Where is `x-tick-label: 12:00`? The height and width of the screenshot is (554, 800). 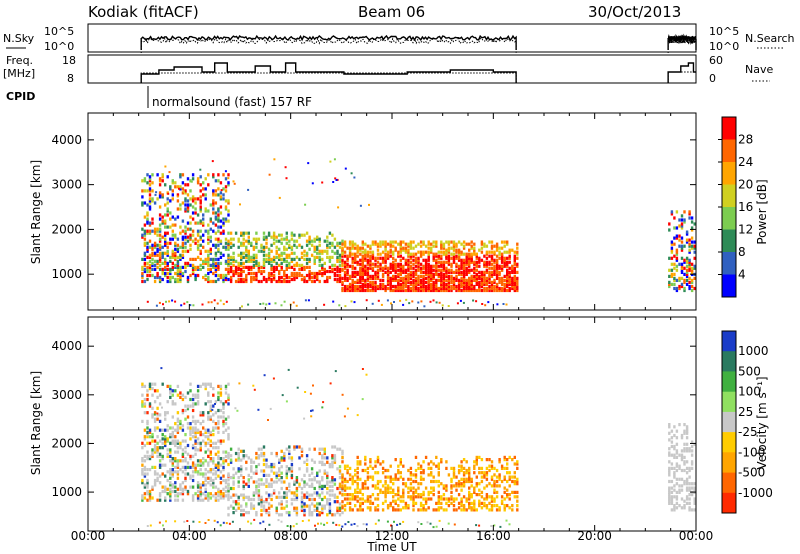
x-tick-label: 12:00 is located at coordinates (392, 536).